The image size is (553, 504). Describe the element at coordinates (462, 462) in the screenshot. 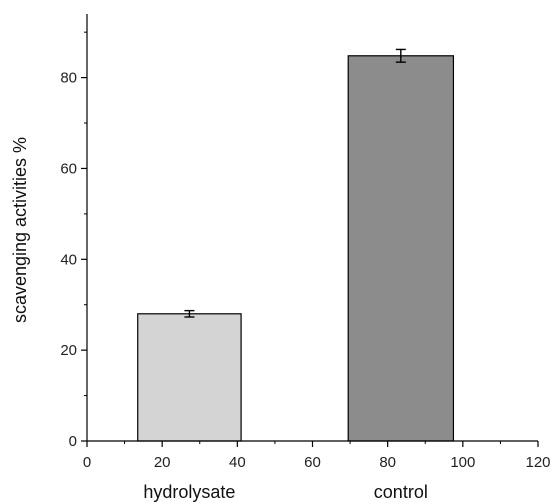

I see `x-tick-label: 100` at that location.